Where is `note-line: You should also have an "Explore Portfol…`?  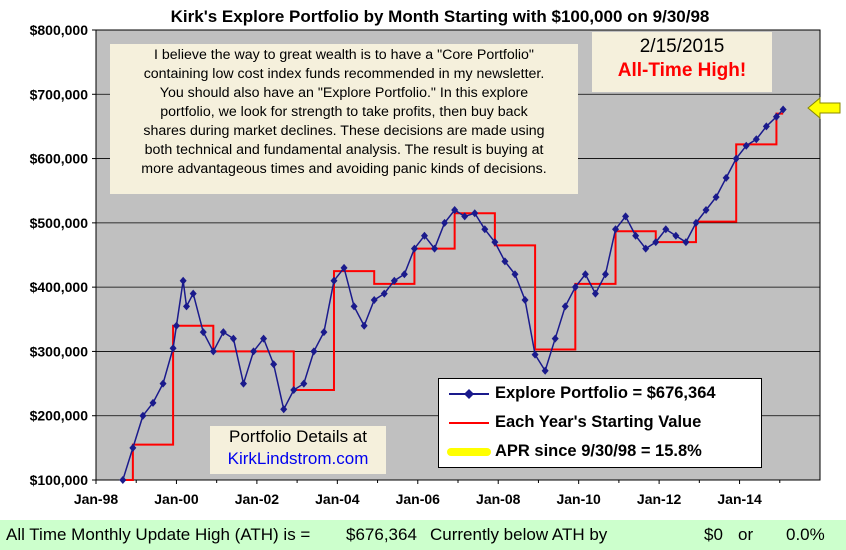
note-line: You should also have an "Explore Portfol… is located at coordinates (344, 93).